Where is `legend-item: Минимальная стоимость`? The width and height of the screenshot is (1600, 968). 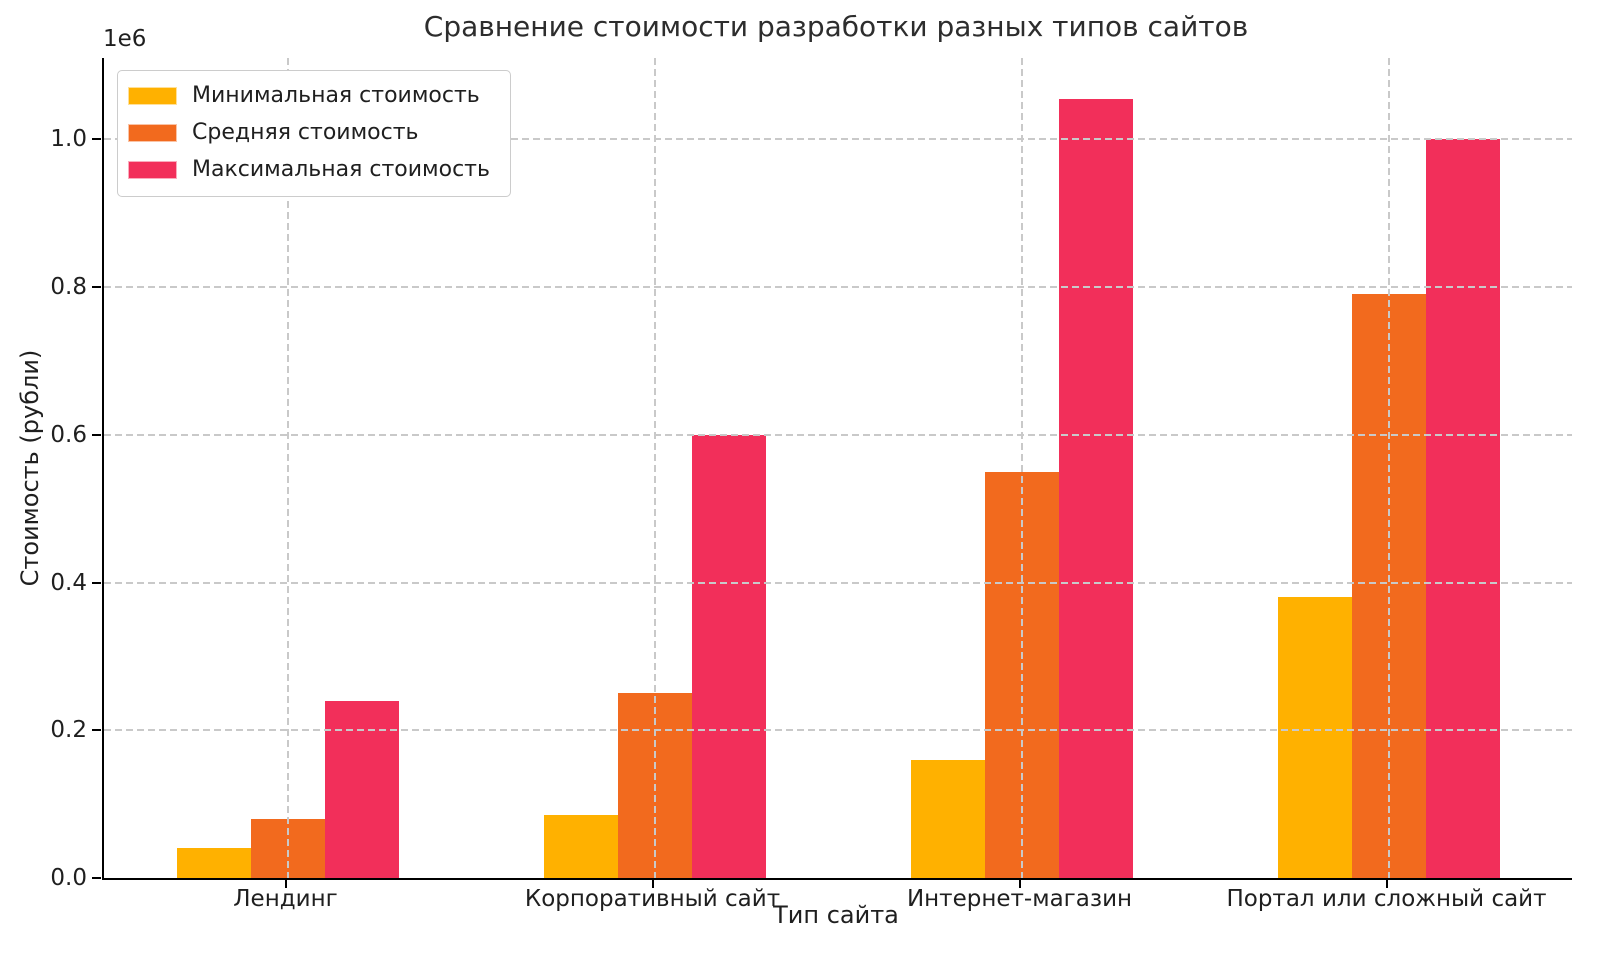 legend-item: Минимальная стоимость is located at coordinates (309, 95).